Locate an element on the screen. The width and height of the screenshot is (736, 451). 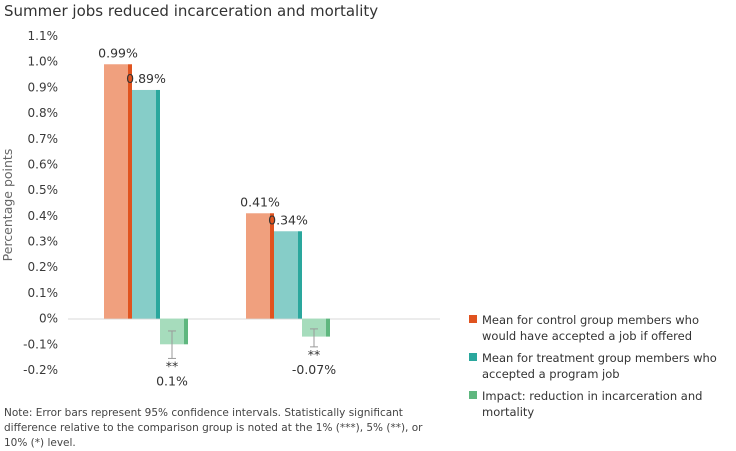
data-label: 0.34% is located at coordinates (288, 219).